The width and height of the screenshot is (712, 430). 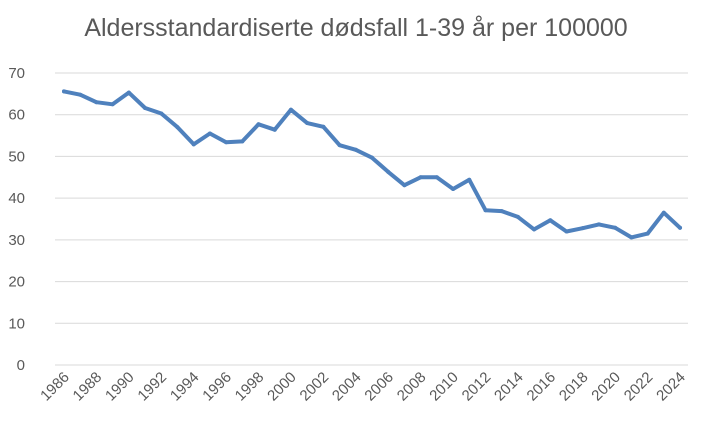 What do you see at coordinates (16, 282) in the screenshot?
I see `y-tick-label: 20` at bounding box center [16, 282].